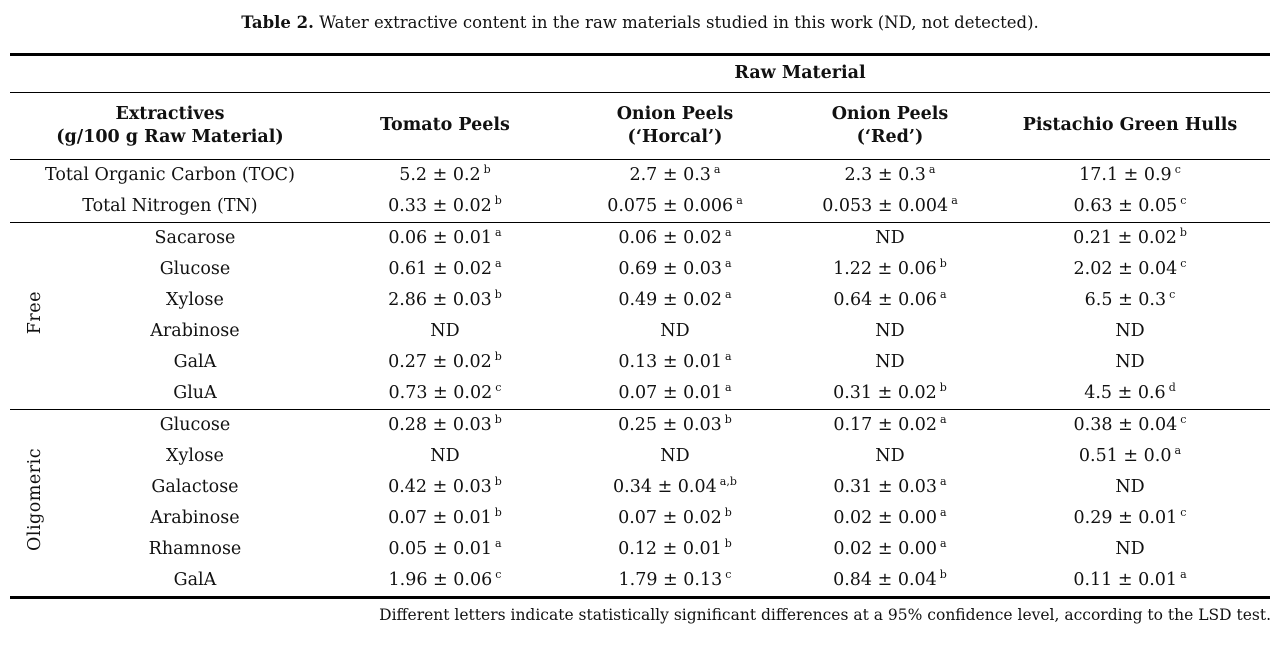 The image size is (1280, 645). What do you see at coordinates (1130, 578) in the screenshot?
I see `value-cell: 0.11 ± 0.01 a` at bounding box center [1130, 578].